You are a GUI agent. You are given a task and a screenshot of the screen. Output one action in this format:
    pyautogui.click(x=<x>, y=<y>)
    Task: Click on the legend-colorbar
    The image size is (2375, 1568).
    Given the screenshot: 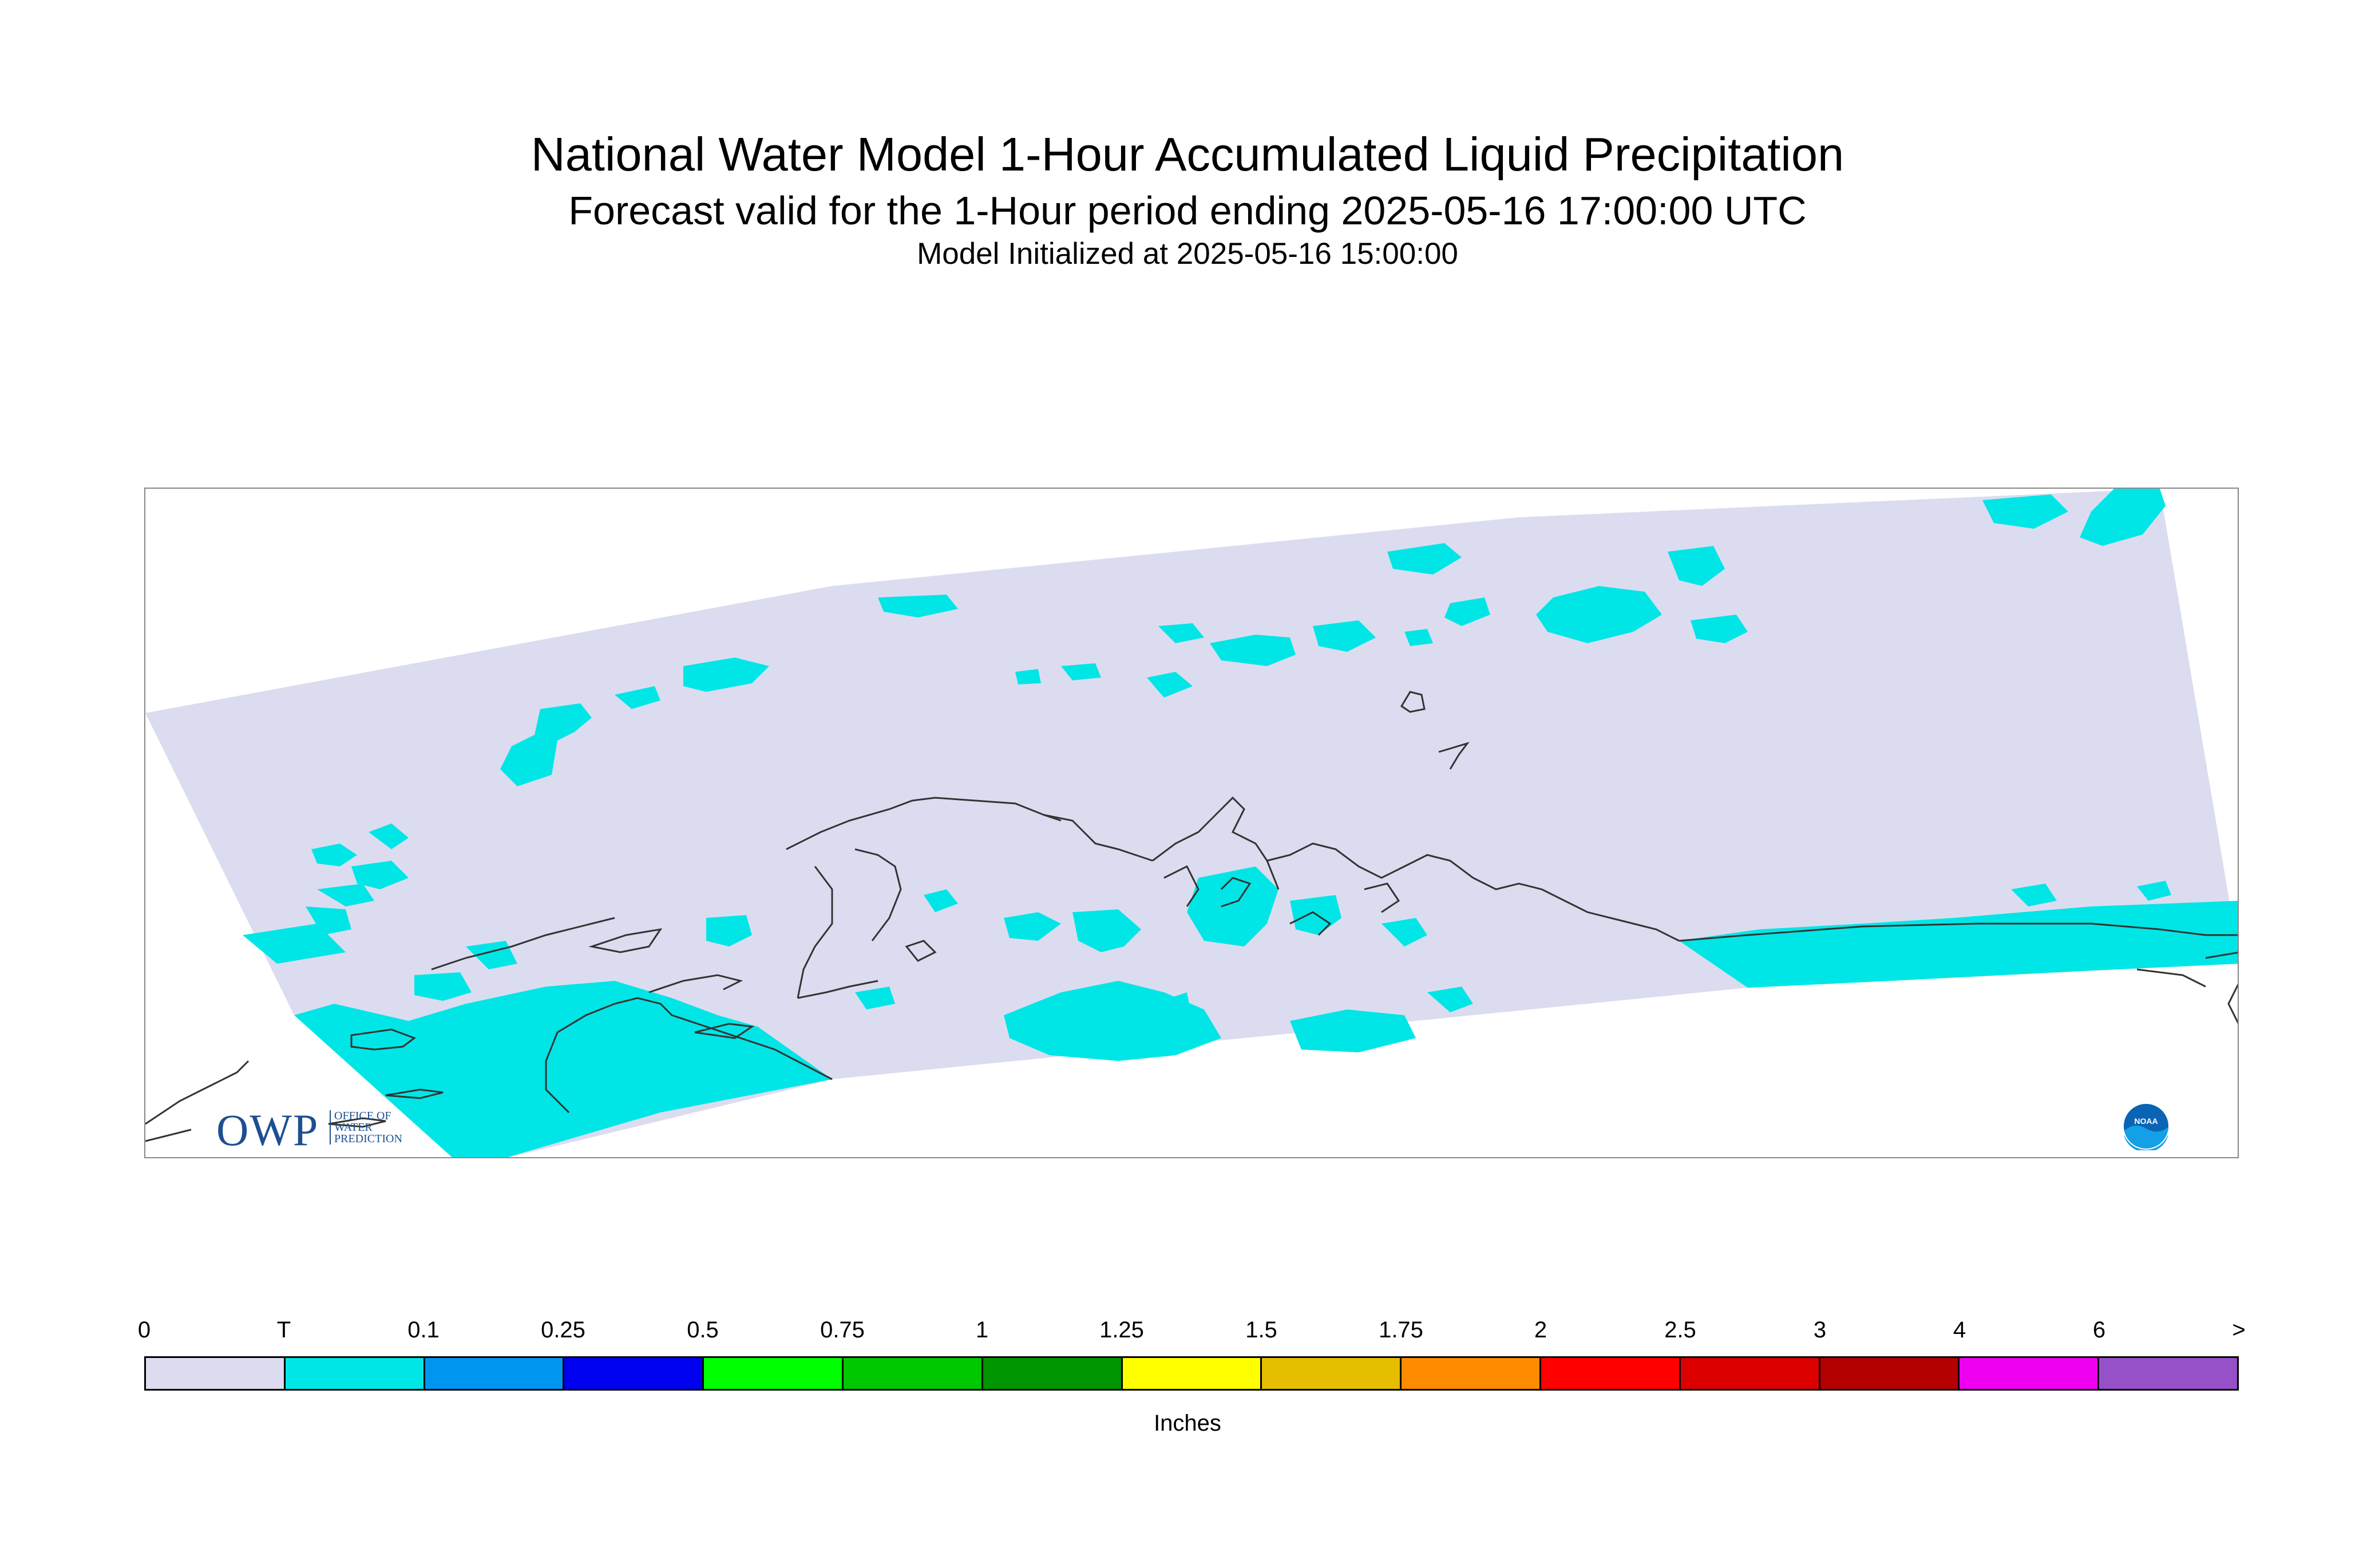 What is the action you would take?
    pyautogui.click(x=1191, y=1373)
    